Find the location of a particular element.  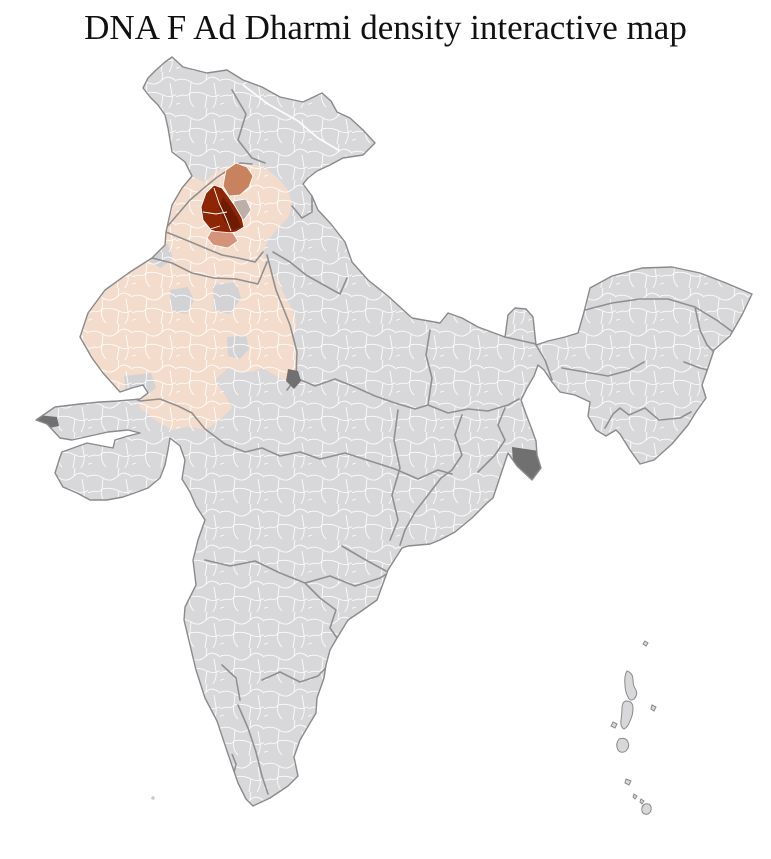

high-density-core-district is located at coordinates (222, 209).